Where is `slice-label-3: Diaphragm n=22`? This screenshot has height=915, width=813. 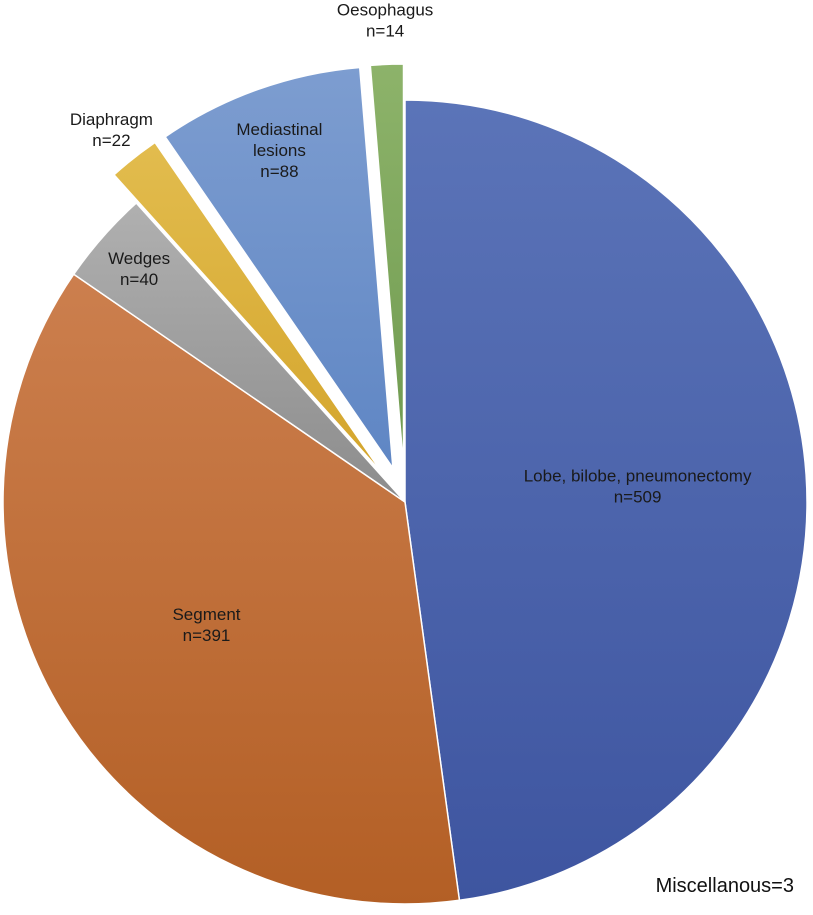
slice-label-3: Diaphragm n=22 is located at coordinates (111, 130).